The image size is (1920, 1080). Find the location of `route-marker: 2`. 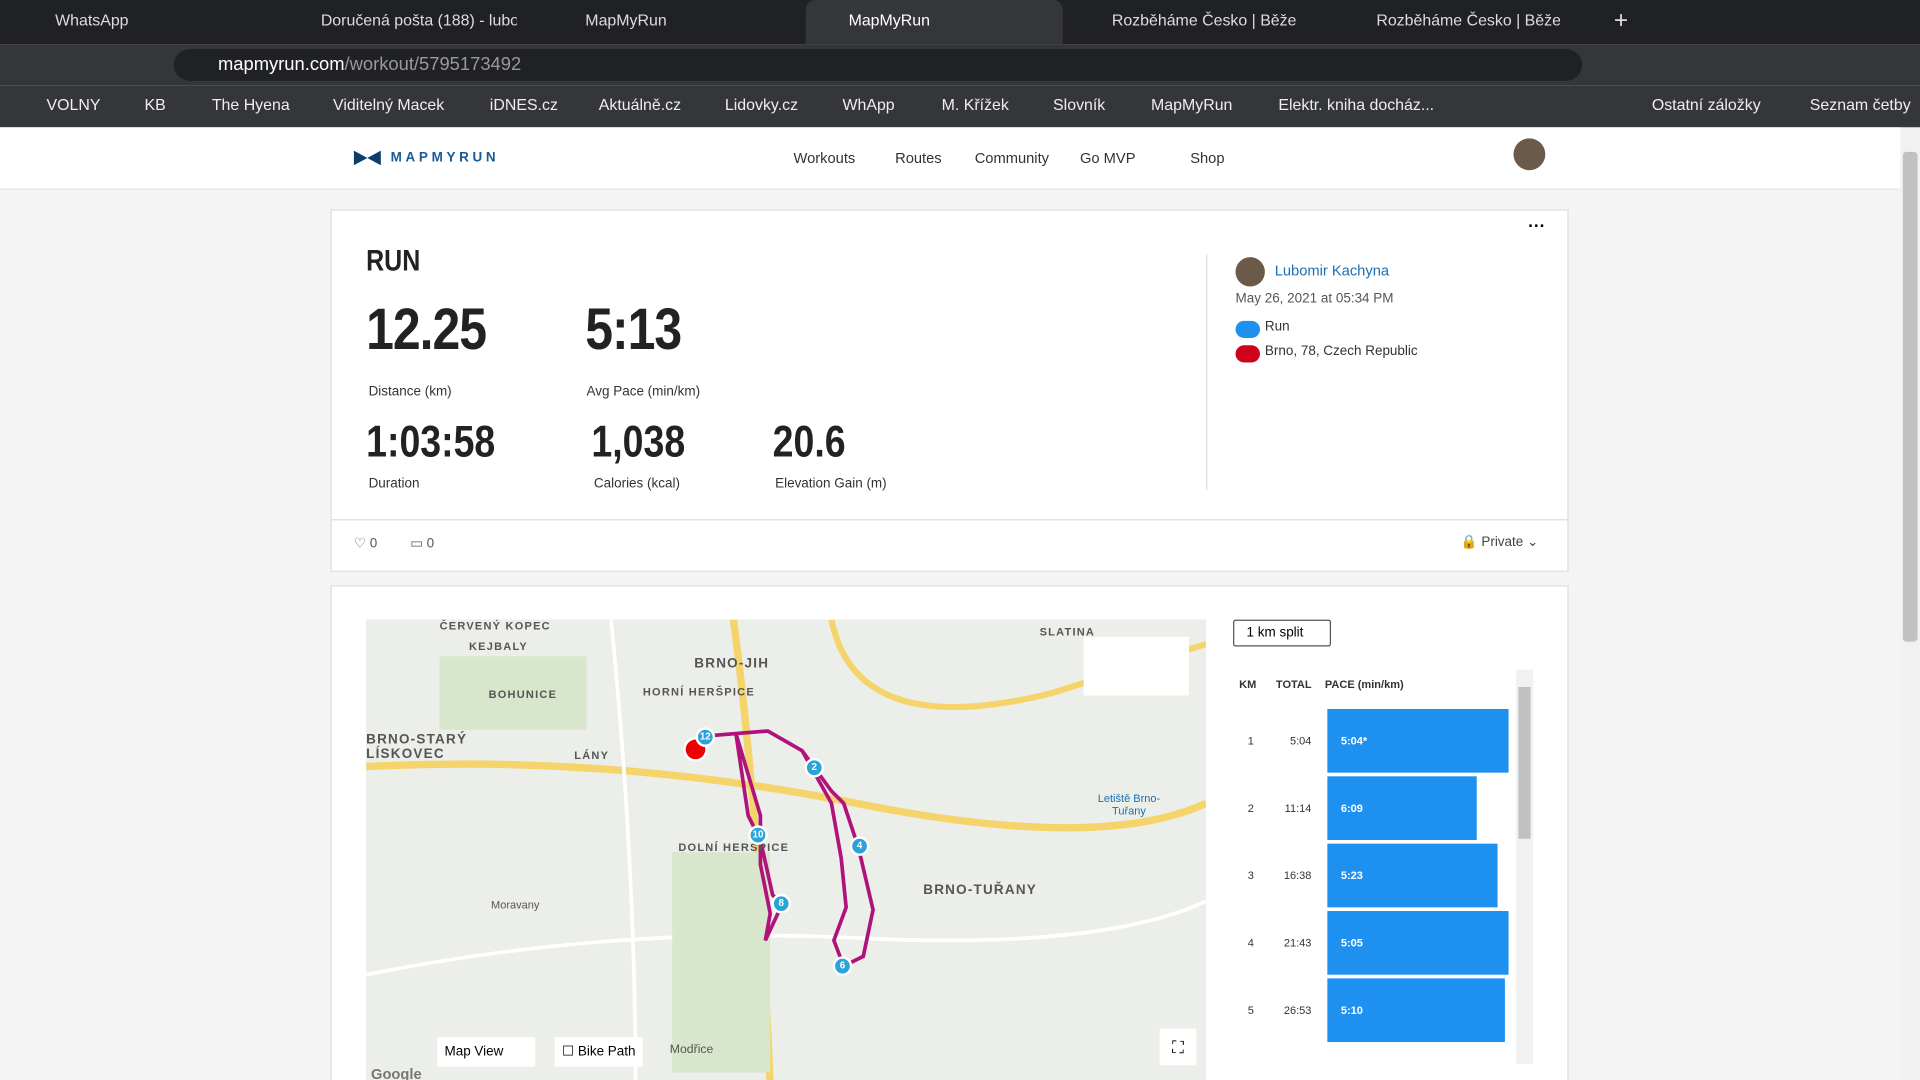

route-marker: 2 is located at coordinates (814, 767).